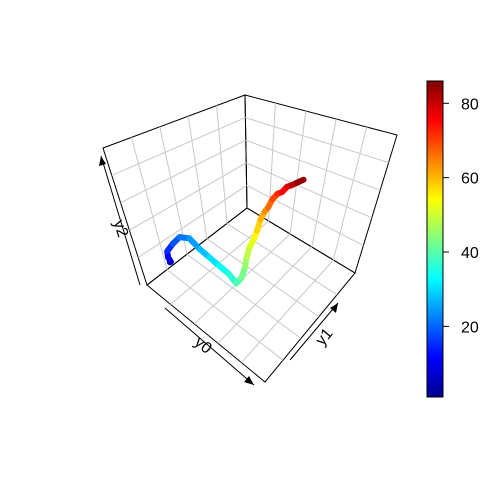  What do you see at coordinates (203, 346) in the screenshot?
I see `y0-axis-label: y0` at bounding box center [203, 346].